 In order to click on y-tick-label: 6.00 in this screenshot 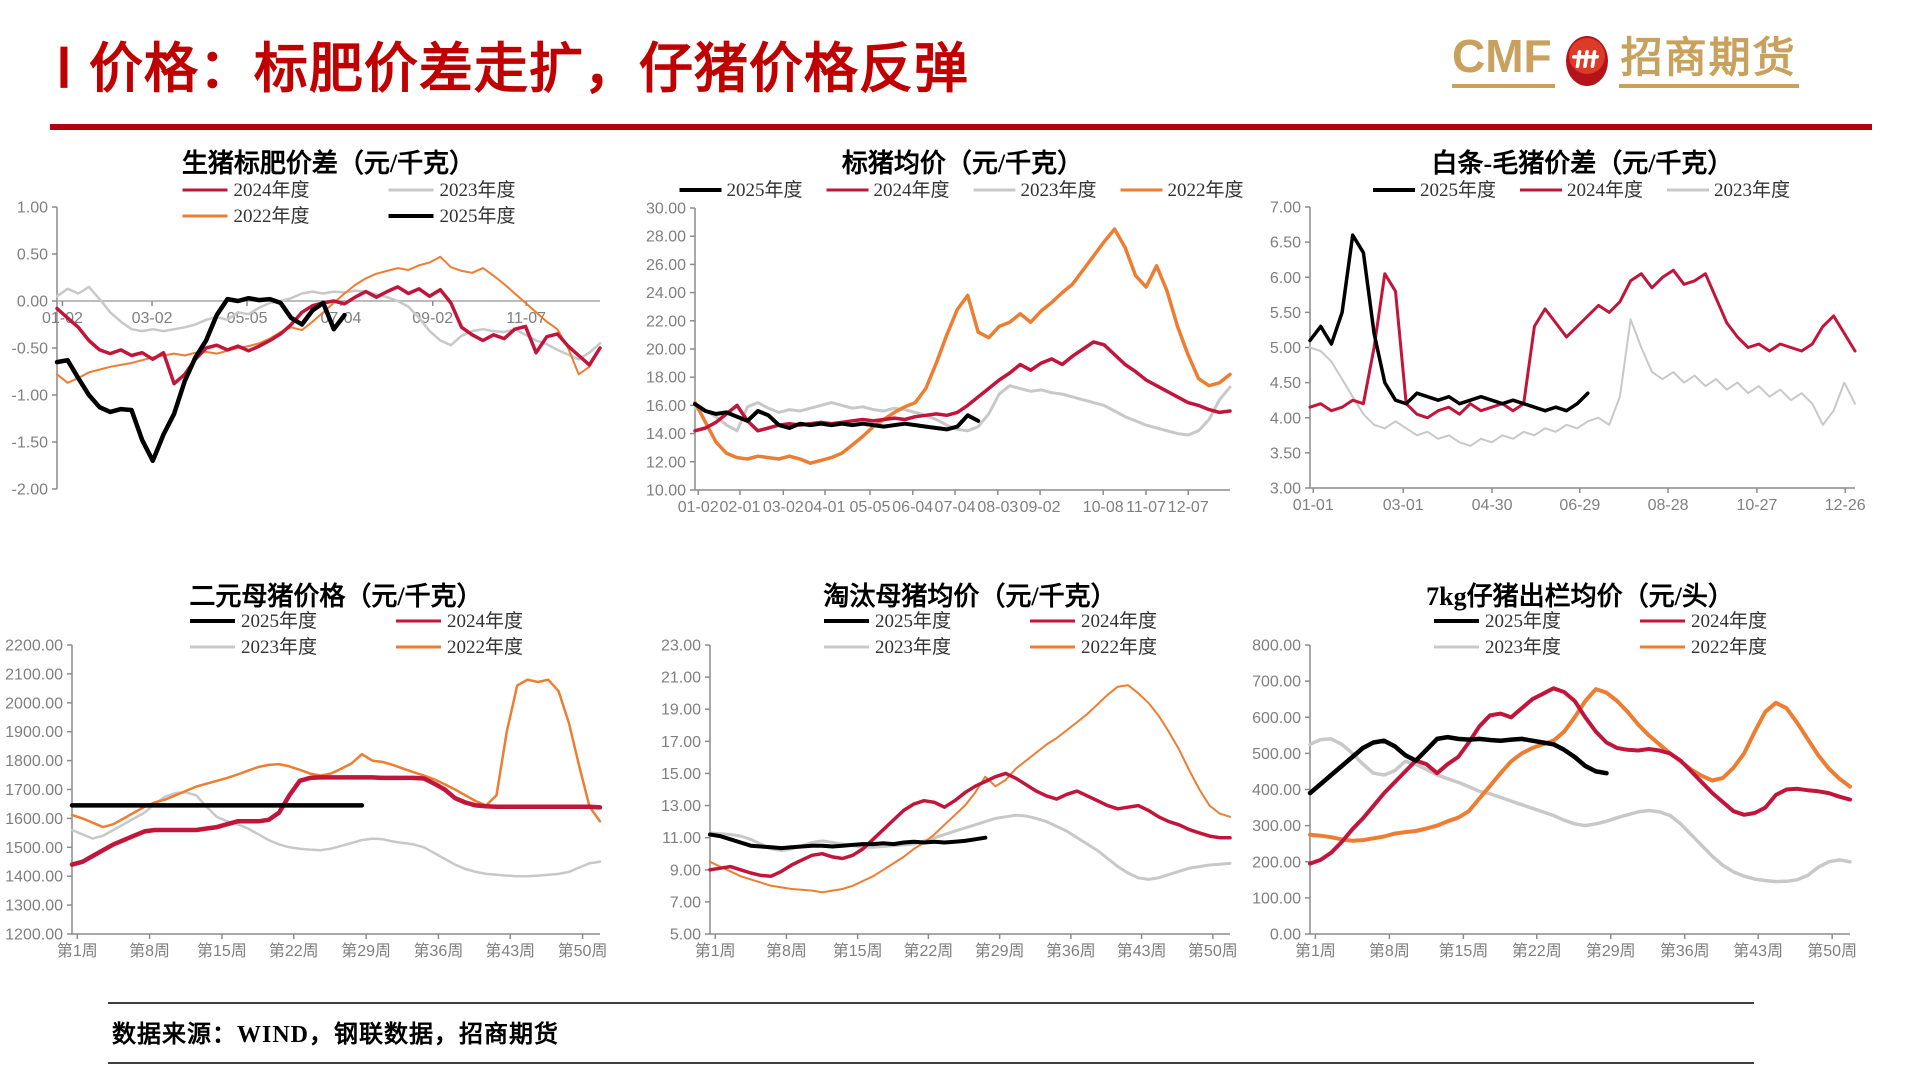, I will do `click(1285, 278)`.